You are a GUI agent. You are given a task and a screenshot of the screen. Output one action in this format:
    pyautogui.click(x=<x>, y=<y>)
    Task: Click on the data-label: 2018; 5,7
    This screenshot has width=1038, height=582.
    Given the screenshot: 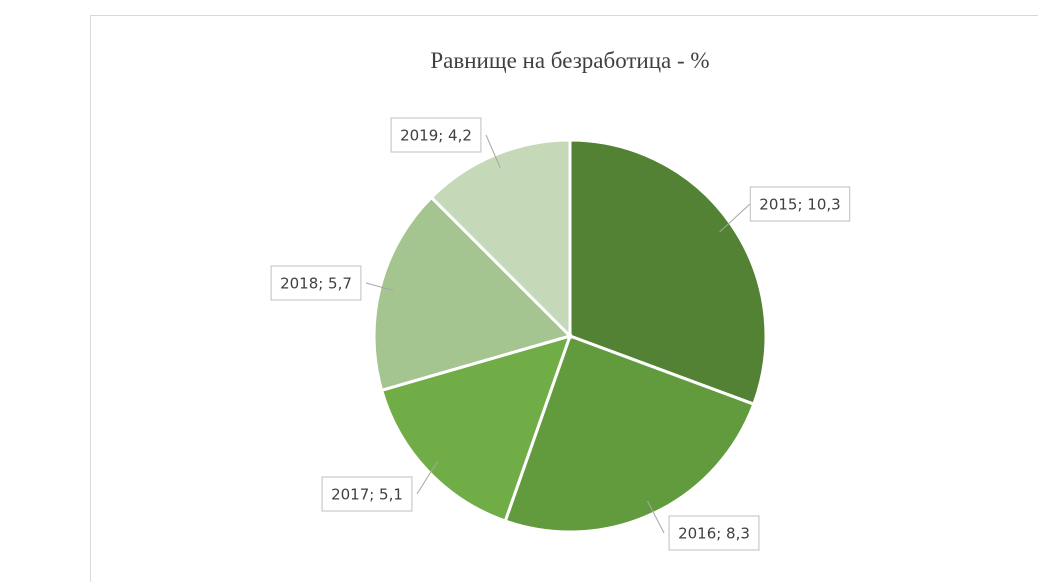 What is the action you would take?
    pyautogui.click(x=316, y=284)
    